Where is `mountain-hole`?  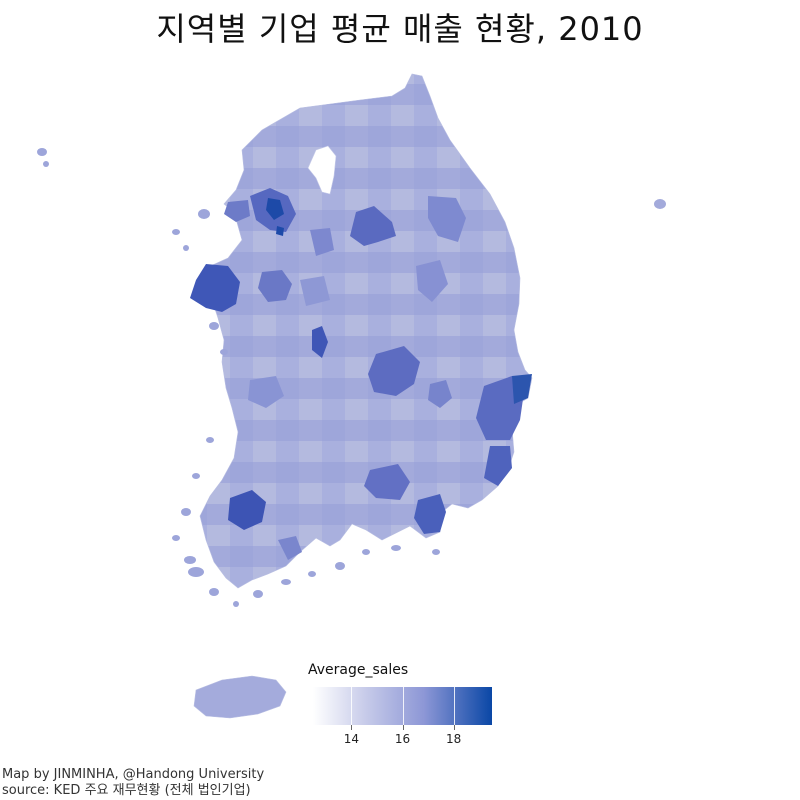 mountain-hole is located at coordinates (322, 170).